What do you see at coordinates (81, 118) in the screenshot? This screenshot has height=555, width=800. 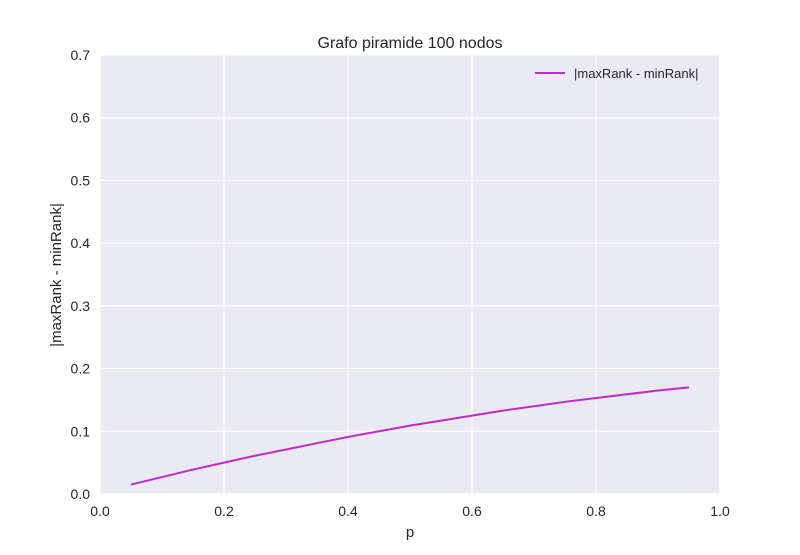 I see `y-tick-label: 0.6` at bounding box center [81, 118].